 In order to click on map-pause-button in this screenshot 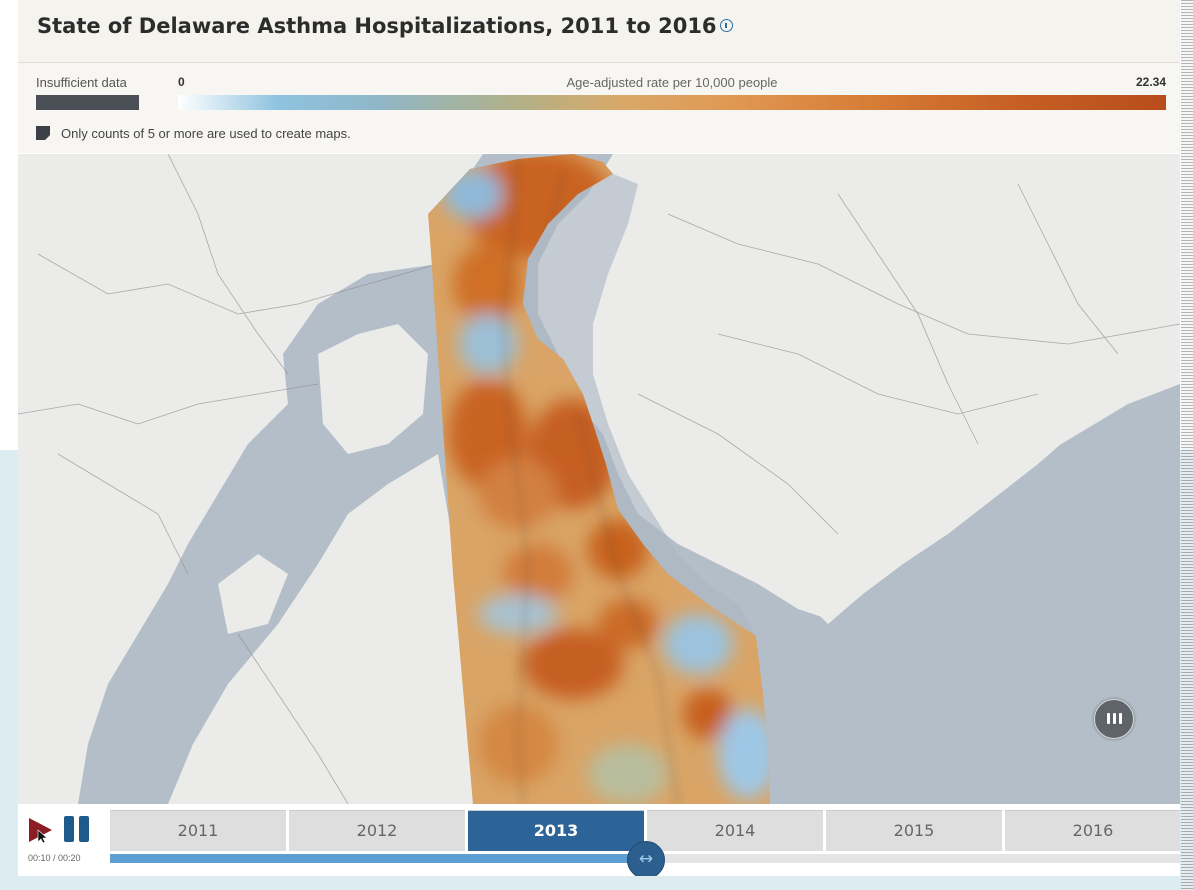, I will do `click(1114, 719)`.